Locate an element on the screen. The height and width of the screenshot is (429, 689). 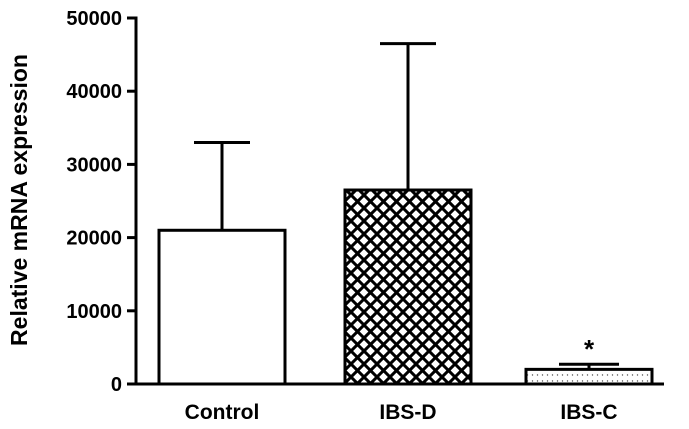
y-axis-title: Relative mRNA expression is located at coordinates (19, 200).